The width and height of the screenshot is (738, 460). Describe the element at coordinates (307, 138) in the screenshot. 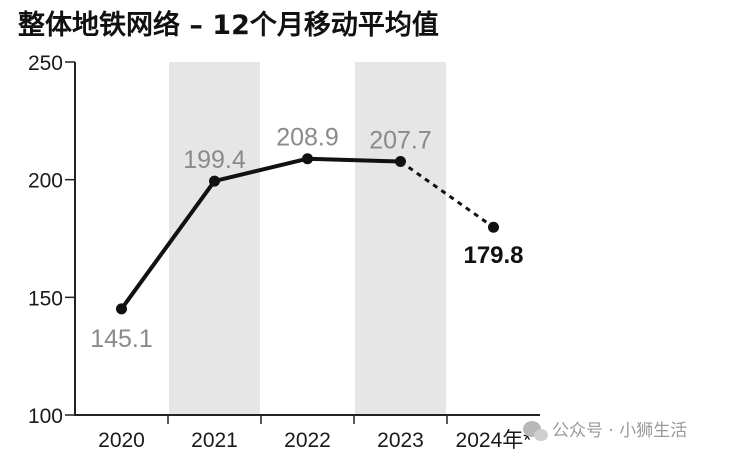

I see `data-label: 208.9` at that location.